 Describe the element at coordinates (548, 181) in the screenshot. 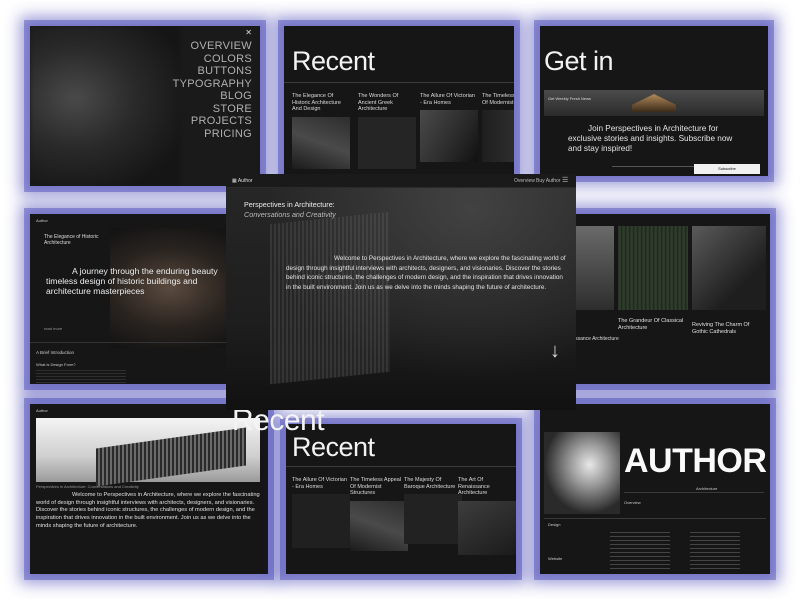

I see `nav-buy-author: Buy Author` at that location.